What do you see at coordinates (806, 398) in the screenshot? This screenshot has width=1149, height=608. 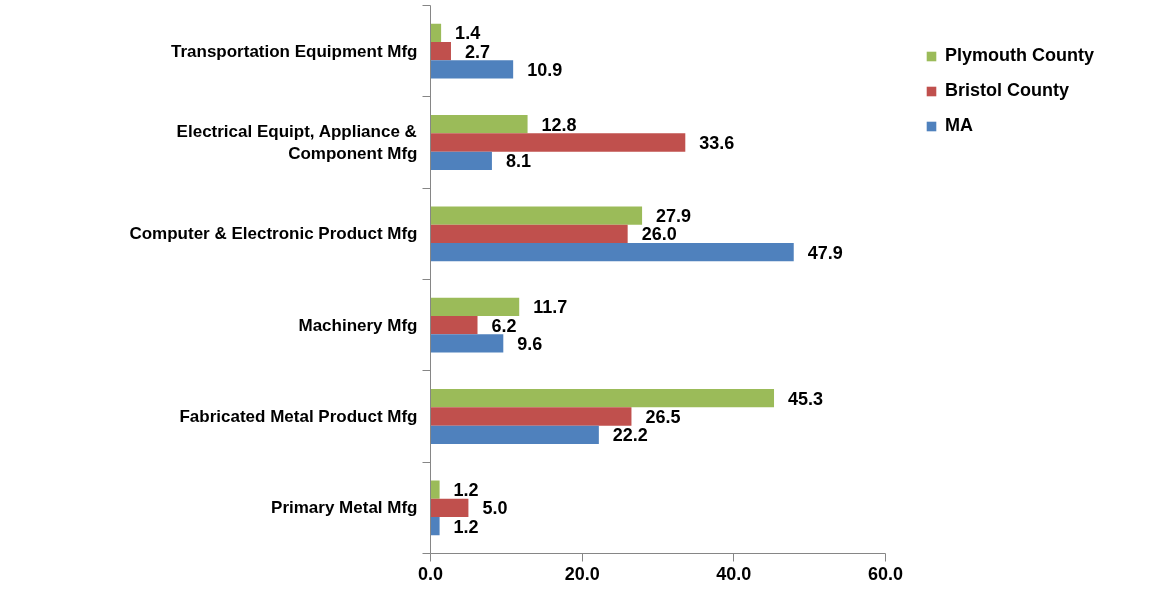 I see `data-label: 45.3` at bounding box center [806, 398].